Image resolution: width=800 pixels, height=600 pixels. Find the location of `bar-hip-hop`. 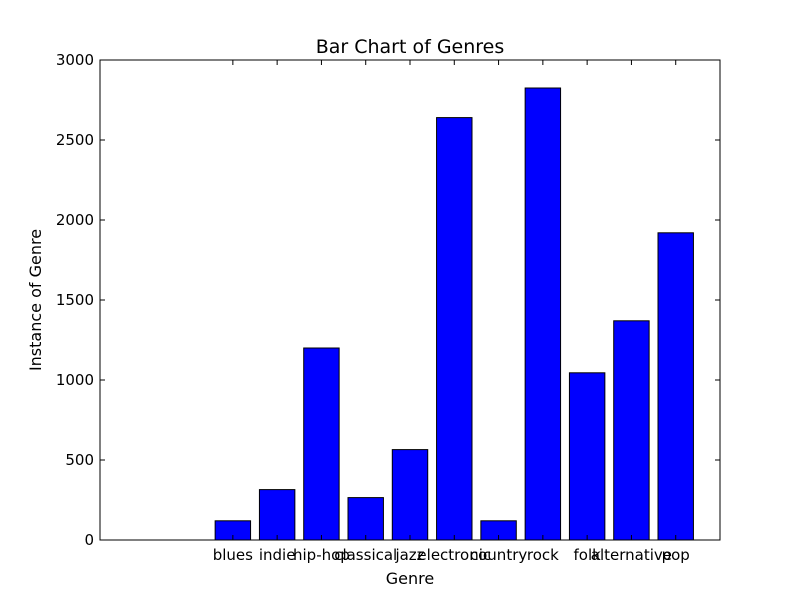

bar-hip-hop is located at coordinates (321, 444).